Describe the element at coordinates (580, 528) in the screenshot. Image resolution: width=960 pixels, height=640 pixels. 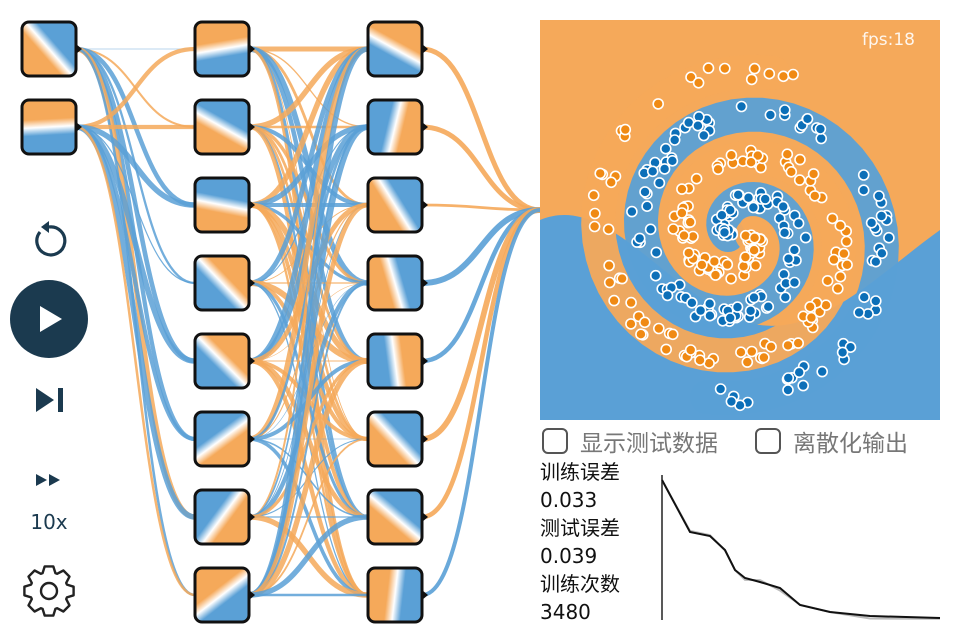
I see `test-loss-label: 测试误差` at that location.